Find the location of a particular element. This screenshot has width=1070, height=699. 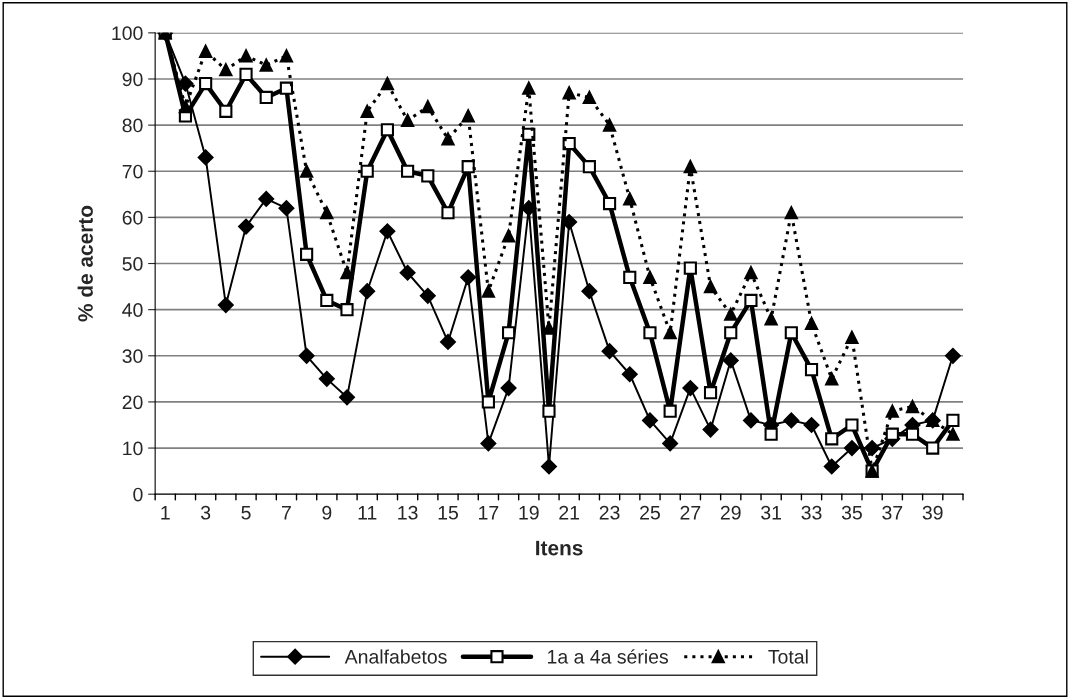

x-tick-label: 3 is located at coordinates (205, 512).